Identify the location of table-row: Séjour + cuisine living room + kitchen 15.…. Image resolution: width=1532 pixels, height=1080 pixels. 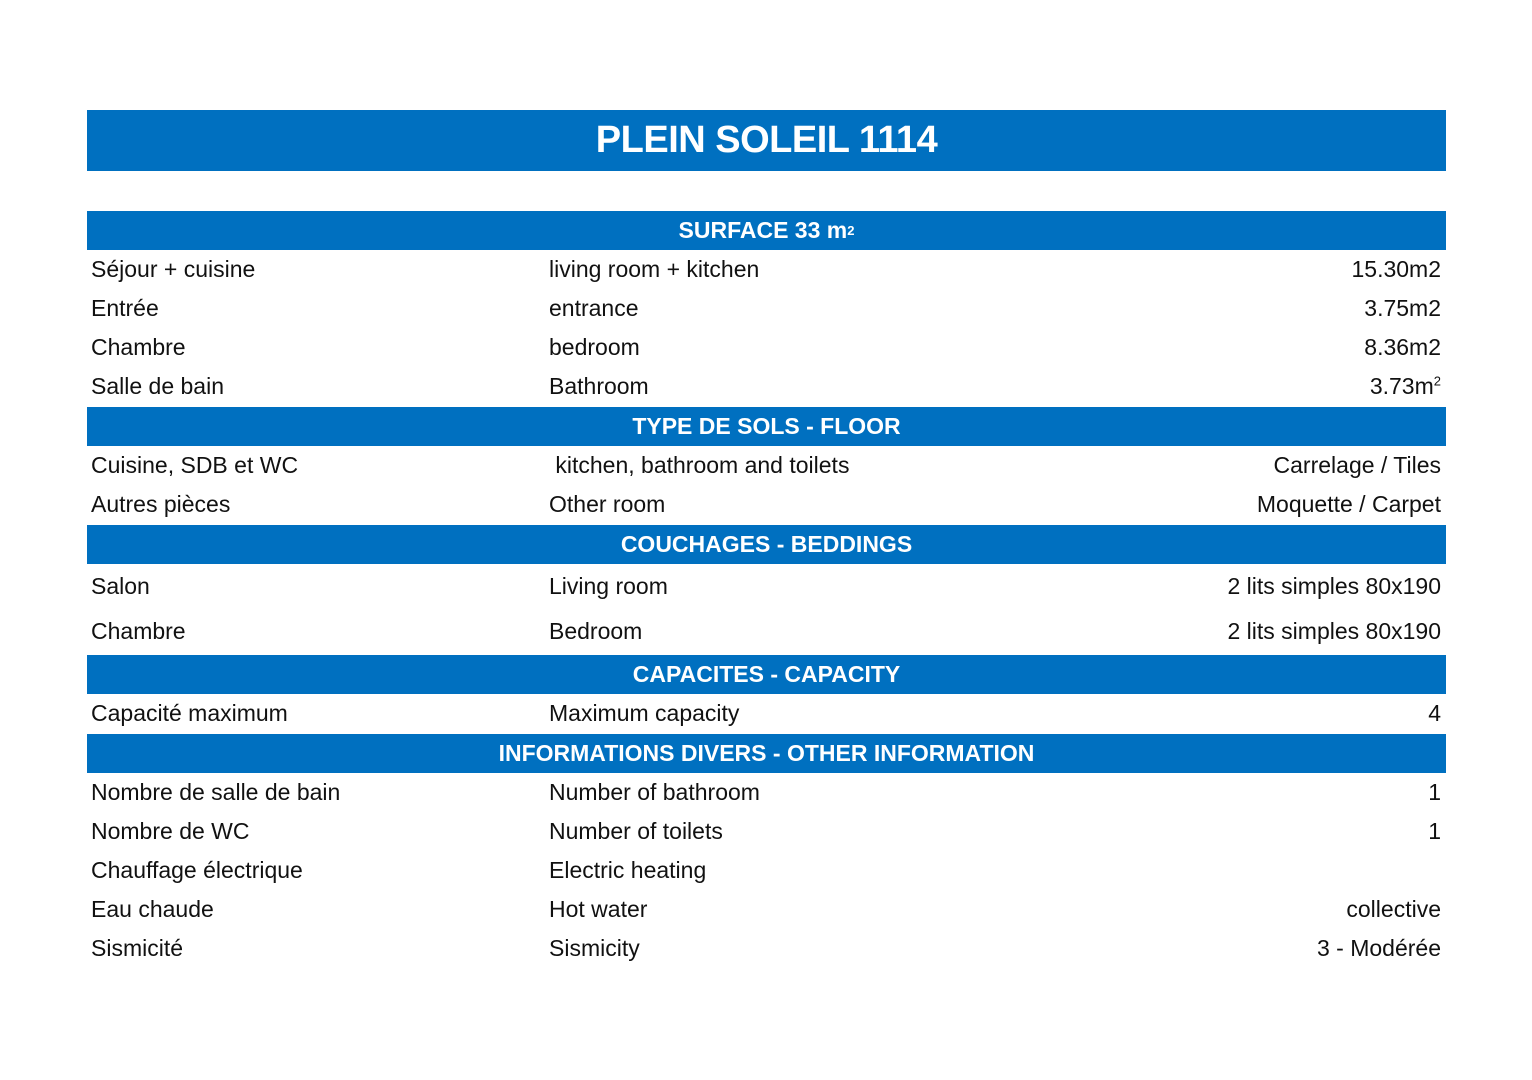
(766, 269).